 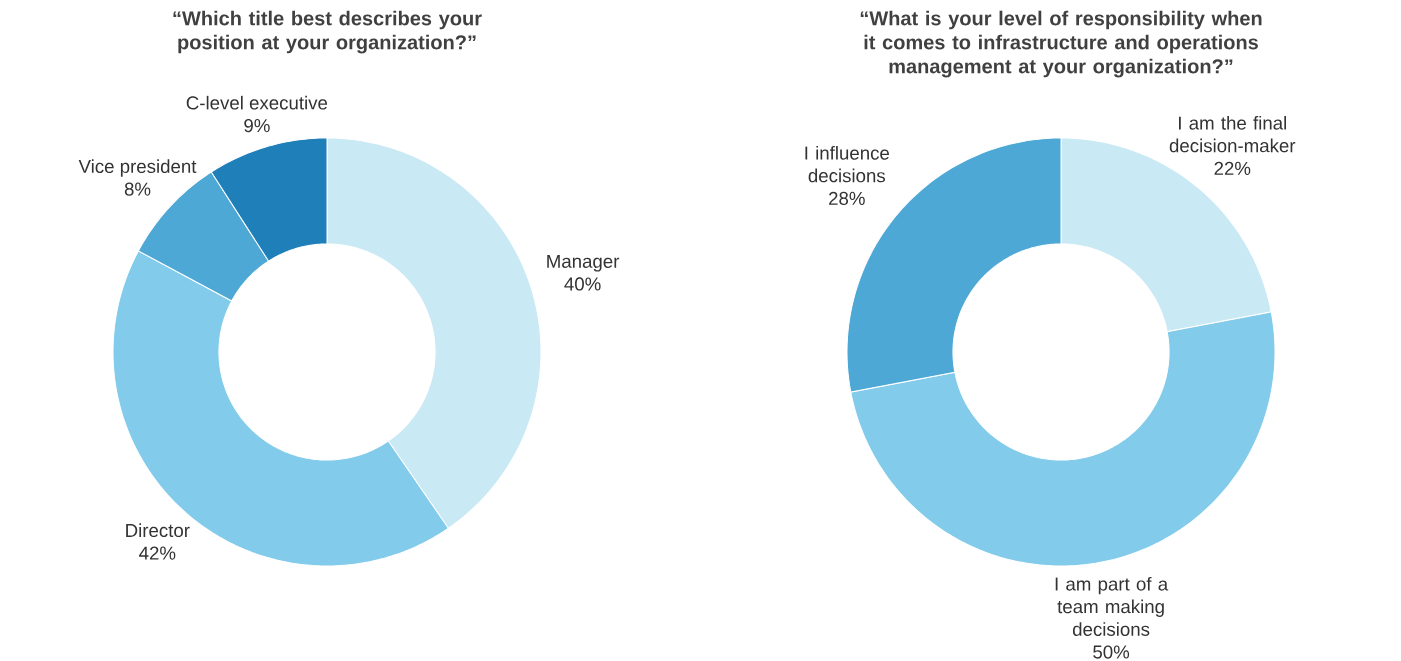 What do you see at coordinates (582, 284) in the screenshot?
I see `data-label: 40%` at bounding box center [582, 284].